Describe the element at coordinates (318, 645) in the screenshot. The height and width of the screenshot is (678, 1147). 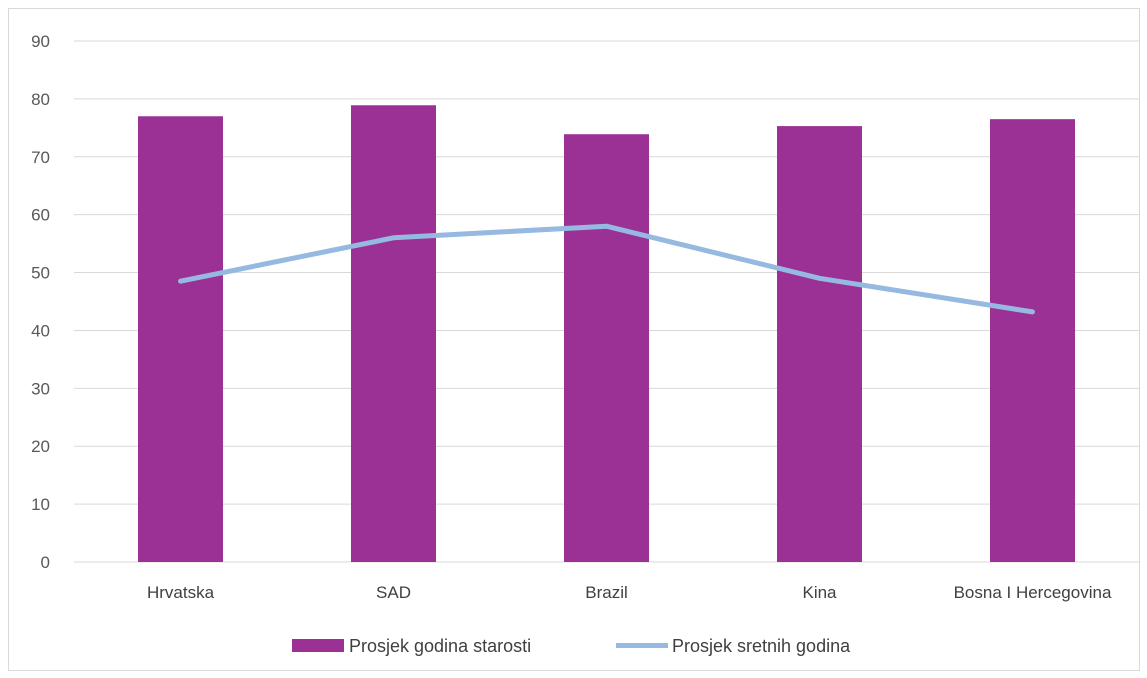
I see `legend-swatch-bar` at that location.